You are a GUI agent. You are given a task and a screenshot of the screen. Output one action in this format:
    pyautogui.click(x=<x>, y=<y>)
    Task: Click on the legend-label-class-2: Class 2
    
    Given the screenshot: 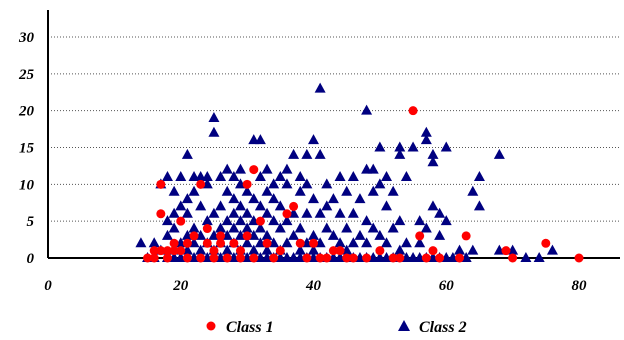 What is the action you would take?
    pyautogui.click(x=443, y=327)
    